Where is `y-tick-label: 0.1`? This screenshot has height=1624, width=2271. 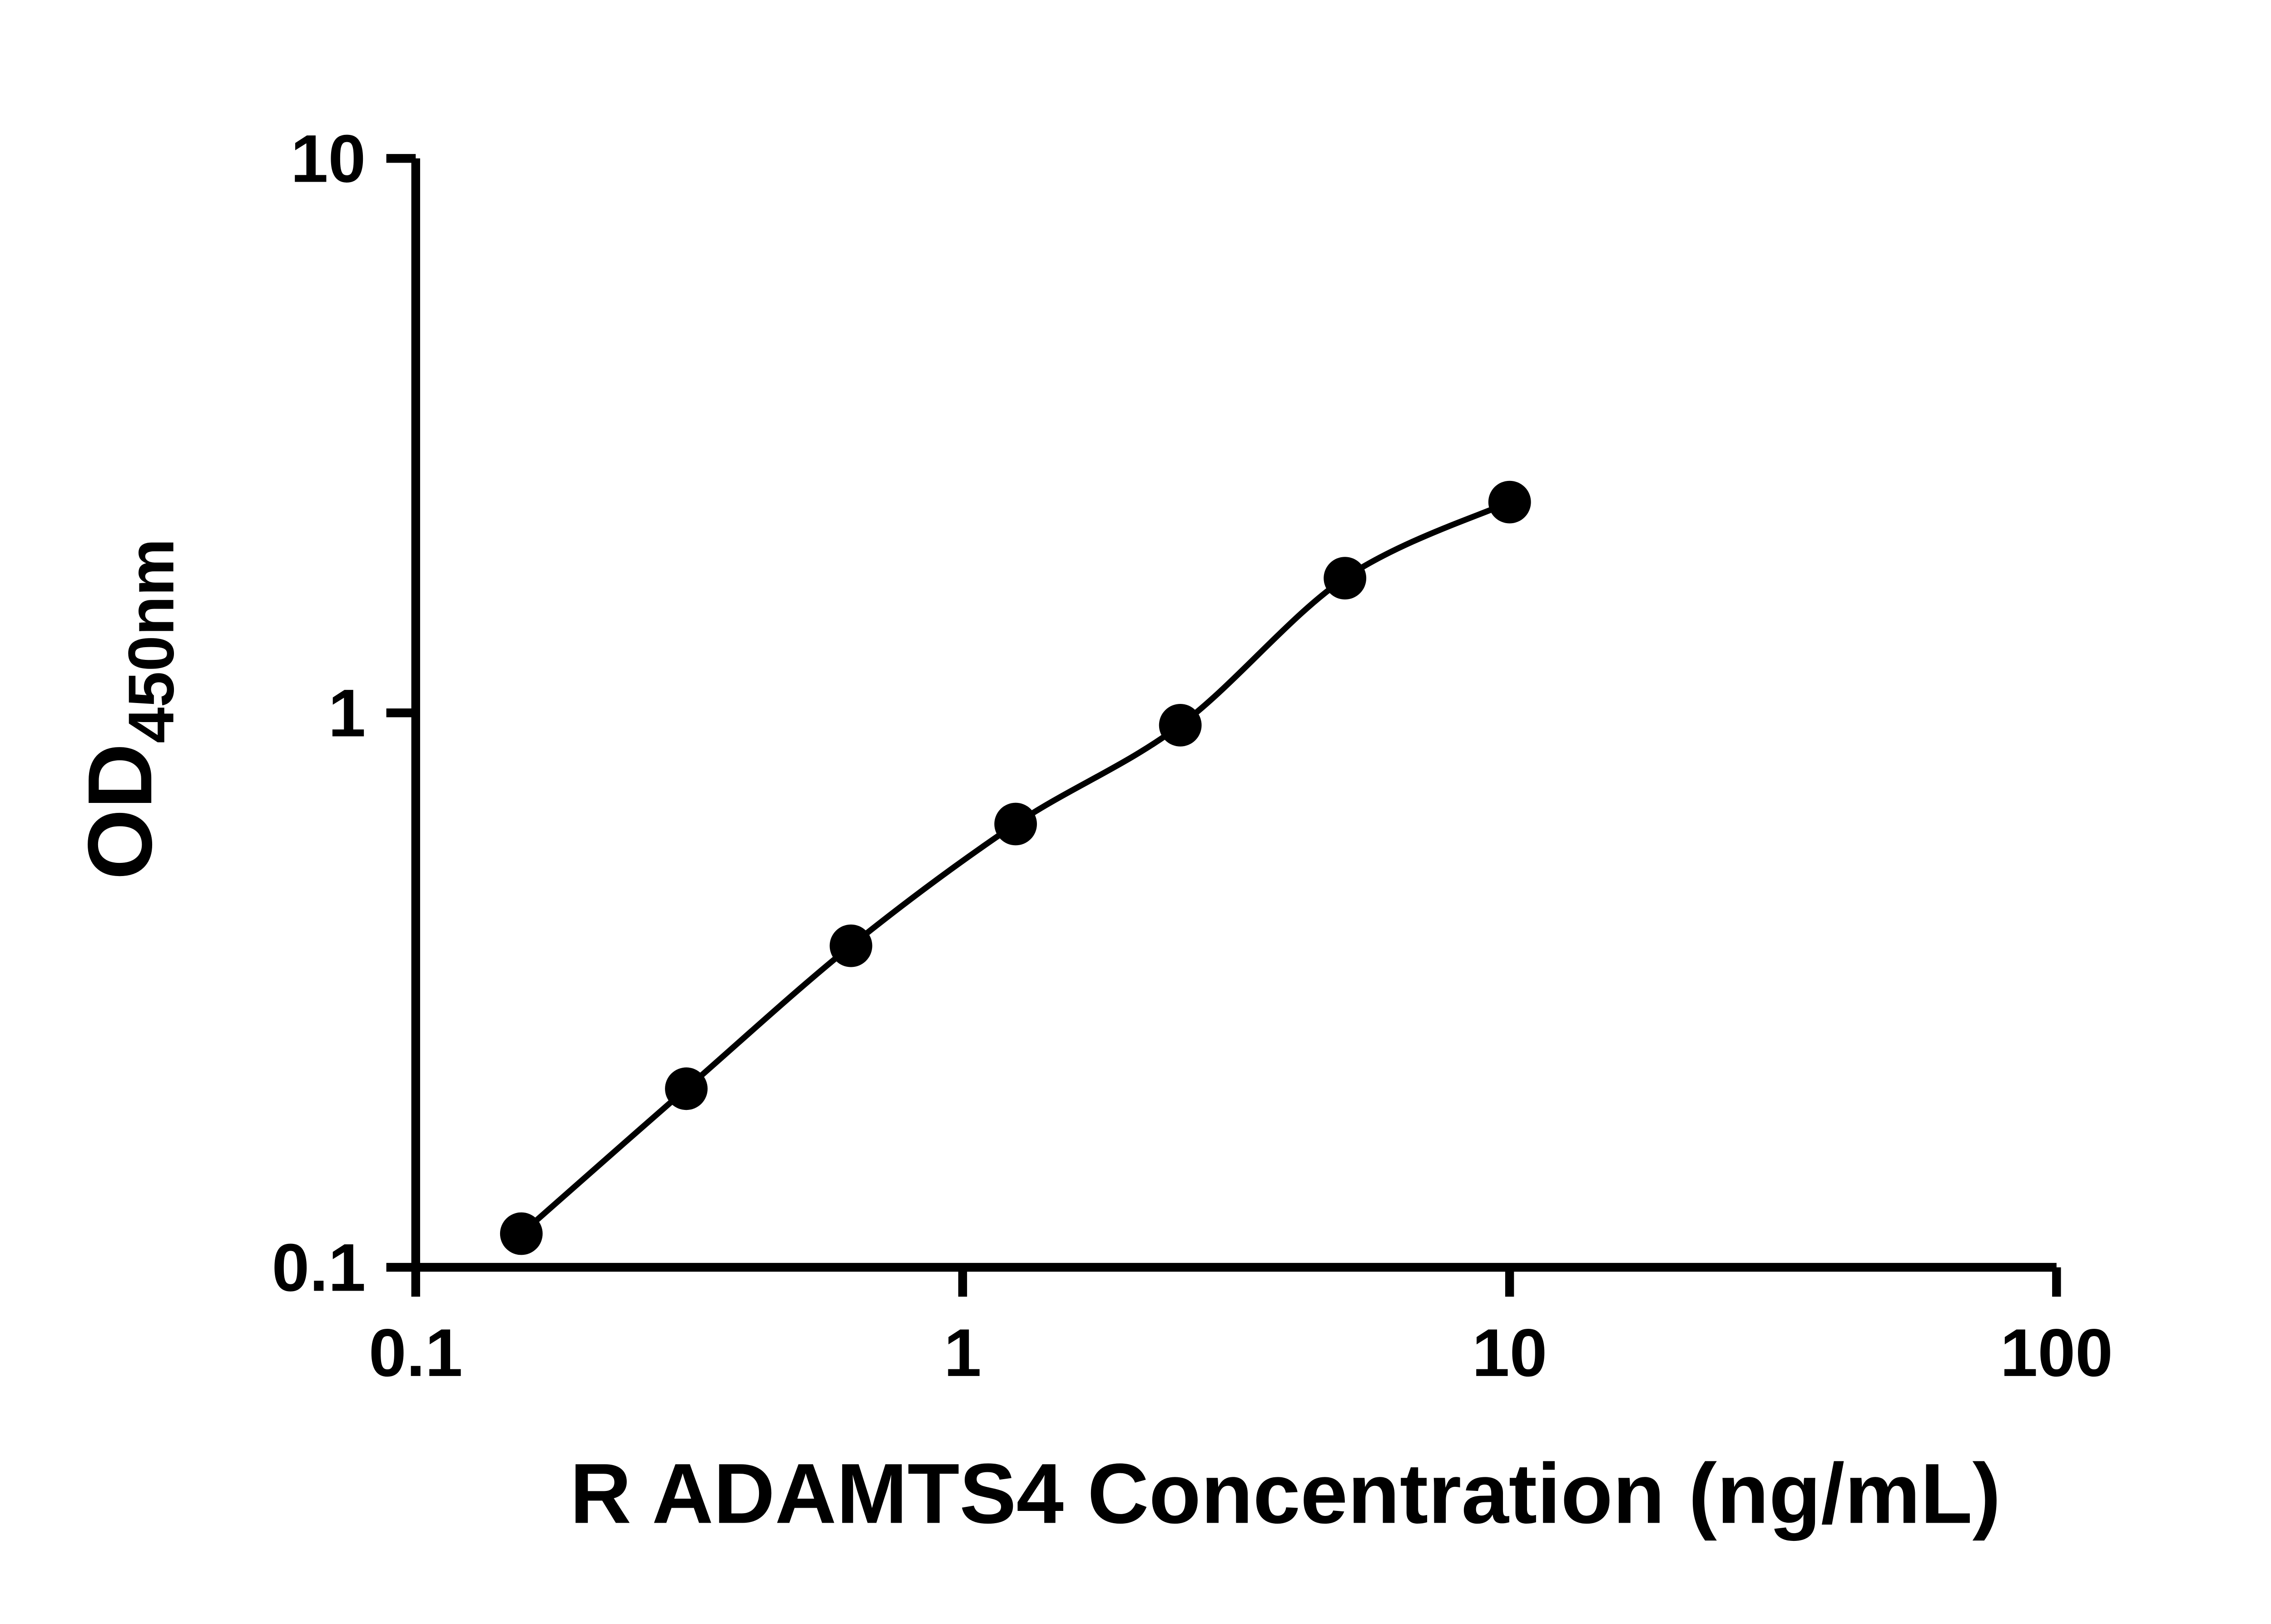 y-tick-label: 0.1 is located at coordinates (319, 1267).